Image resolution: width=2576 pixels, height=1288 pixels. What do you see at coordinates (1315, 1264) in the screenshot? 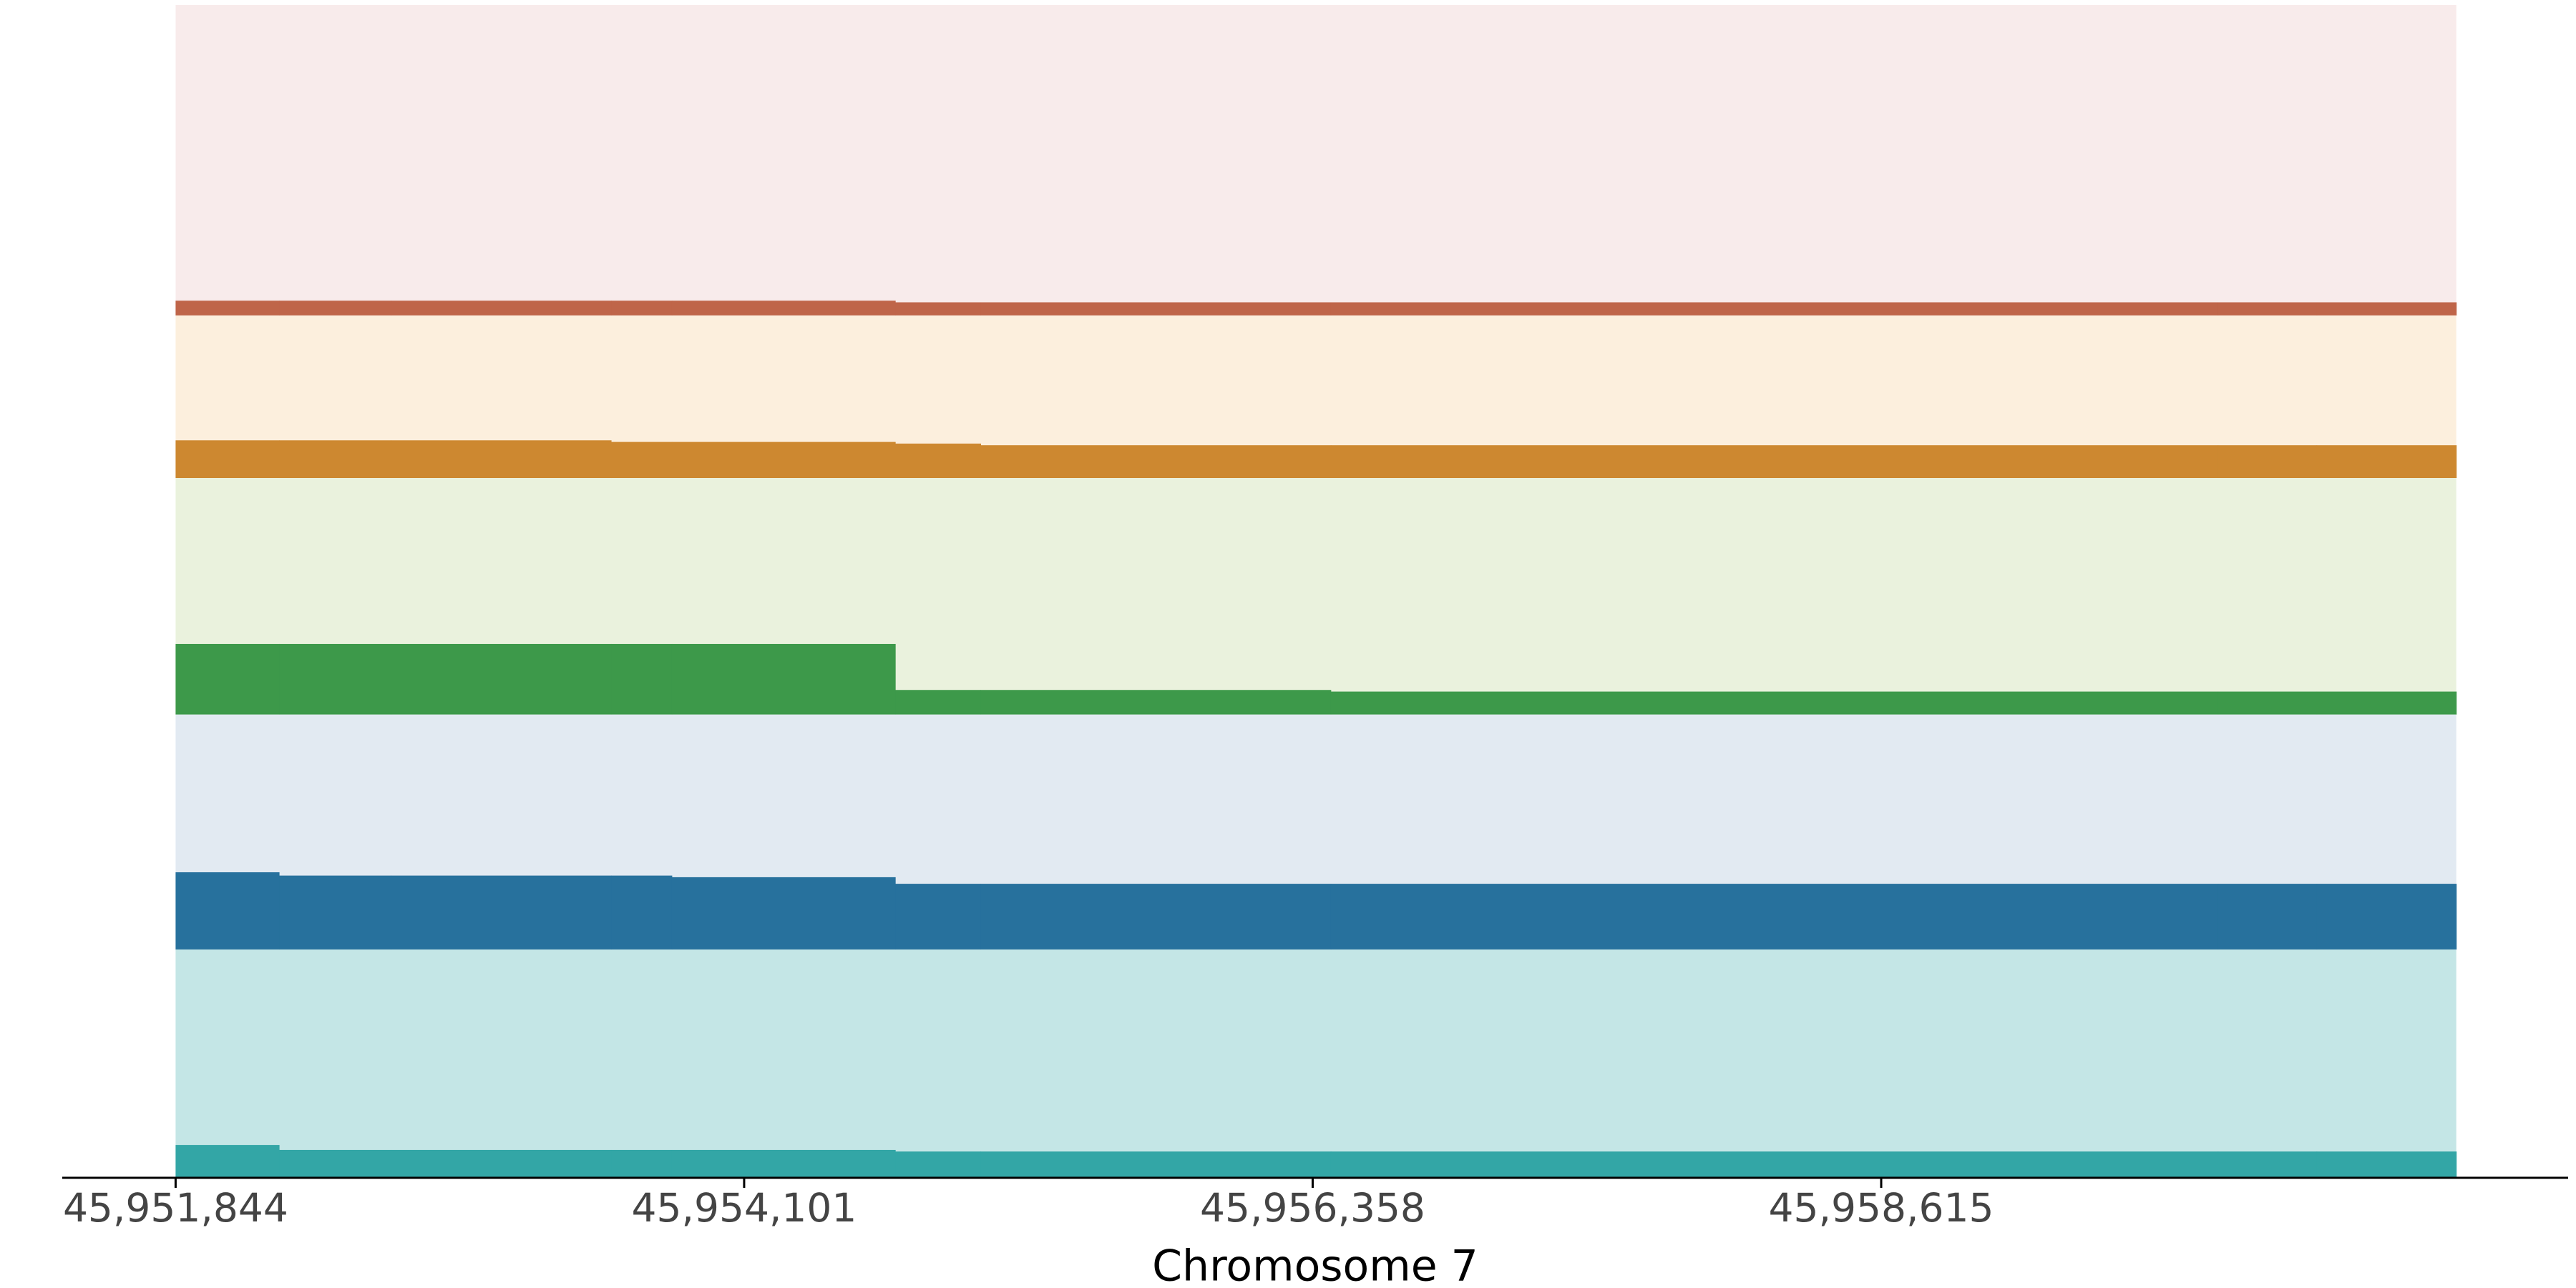
I see `x-axis-label: Chromosome 7` at bounding box center [1315, 1264].